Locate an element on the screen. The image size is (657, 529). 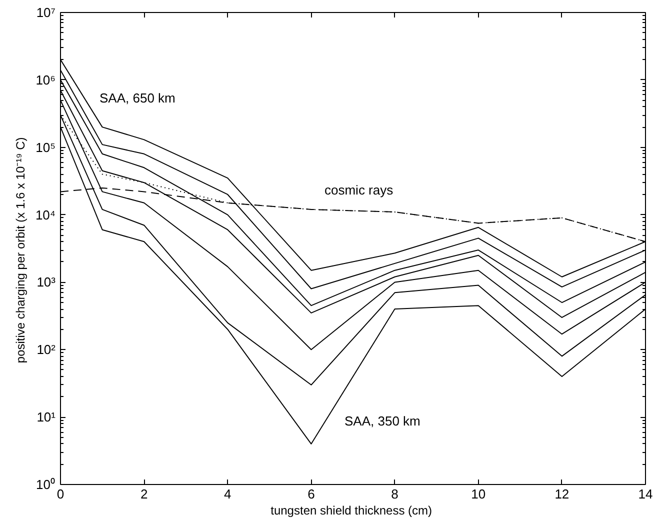
x-tick-label: 2 is located at coordinates (144, 494).